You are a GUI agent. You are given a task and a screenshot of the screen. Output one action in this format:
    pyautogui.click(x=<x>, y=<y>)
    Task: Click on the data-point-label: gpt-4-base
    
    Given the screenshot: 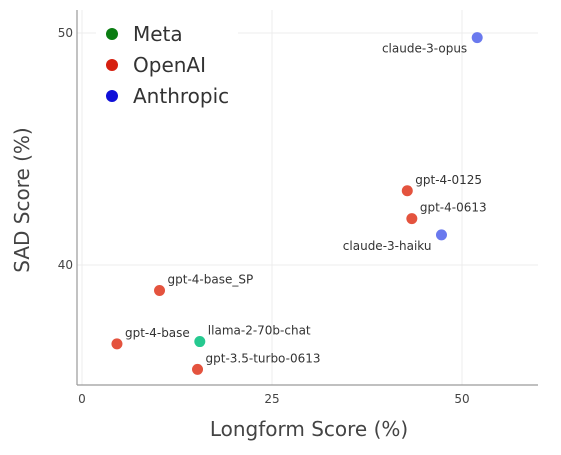 What is the action you would take?
    pyautogui.click(x=157, y=333)
    